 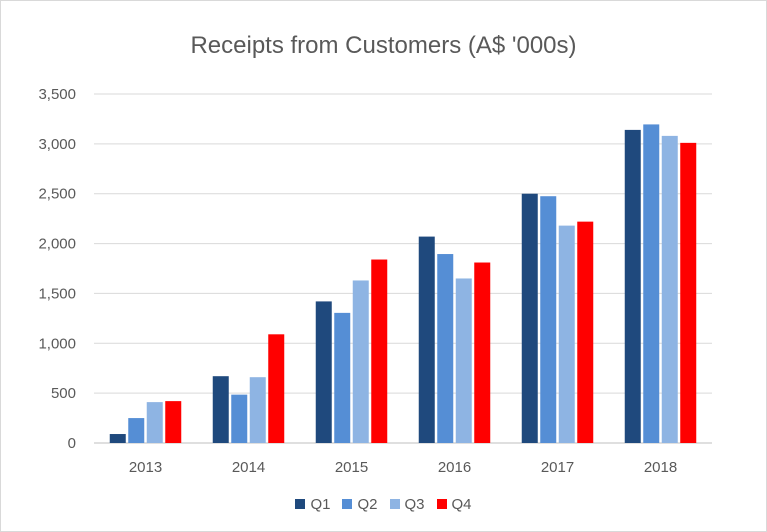 What do you see at coordinates (445, 348) in the screenshot?
I see `bar-q2-2016` at bounding box center [445, 348].